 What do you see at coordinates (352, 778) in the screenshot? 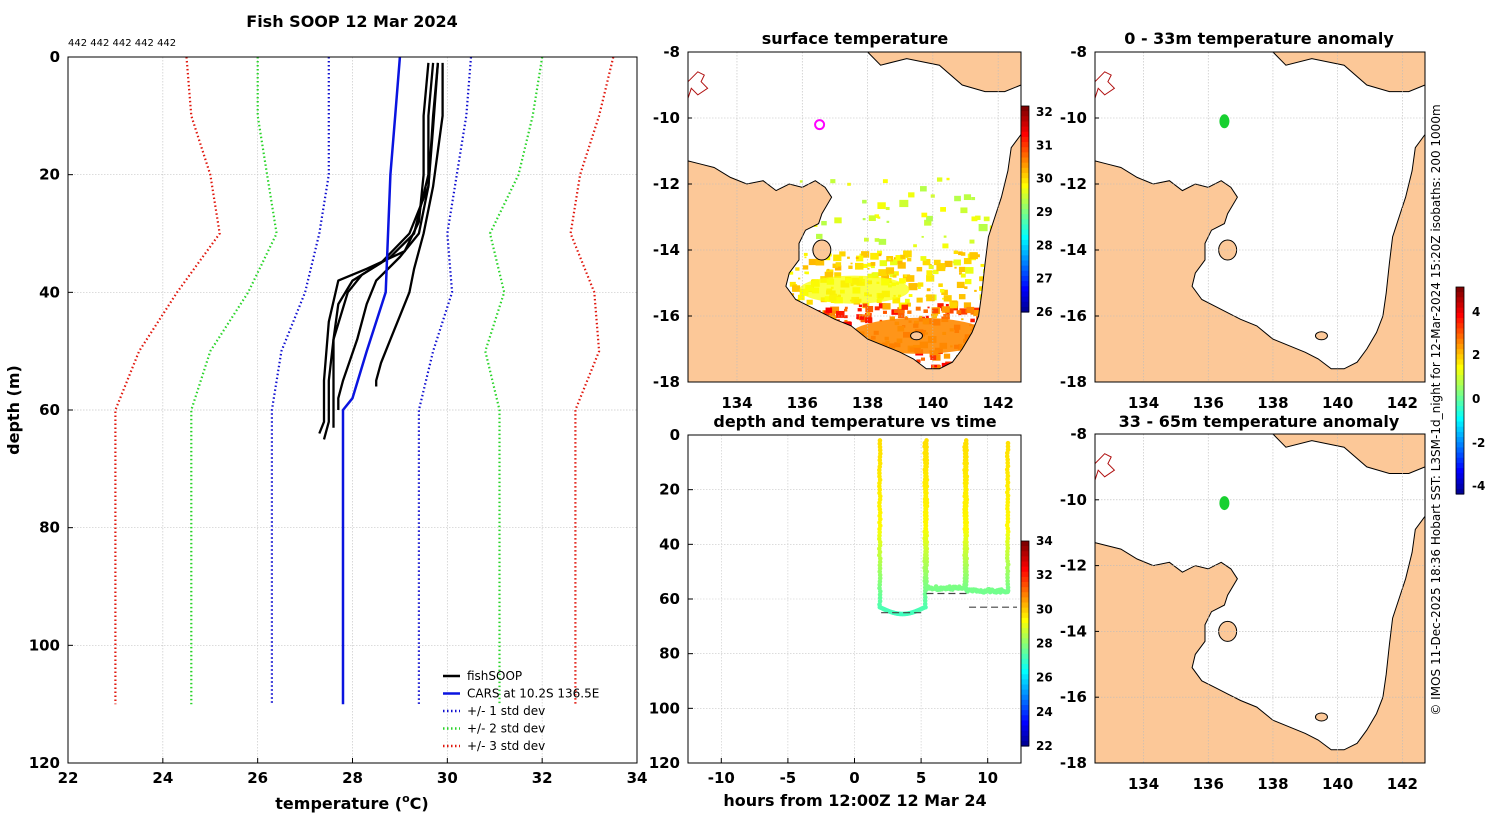
I see `profile-x-tick-label: 28` at bounding box center [352, 778].